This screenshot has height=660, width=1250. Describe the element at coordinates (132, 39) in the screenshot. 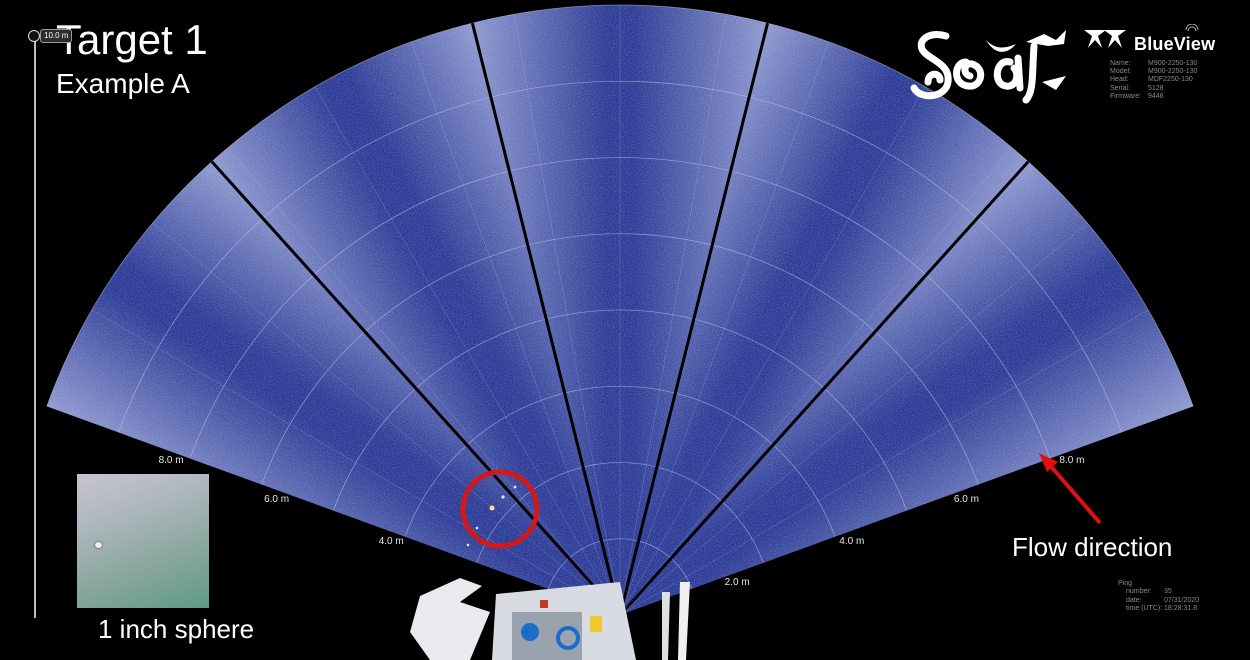

I see `page-title: Target 1` at that location.